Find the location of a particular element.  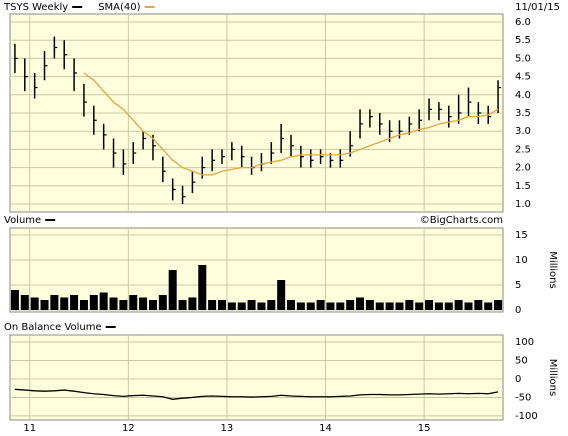

y-tick-label: 100 is located at coordinates (524, 342).